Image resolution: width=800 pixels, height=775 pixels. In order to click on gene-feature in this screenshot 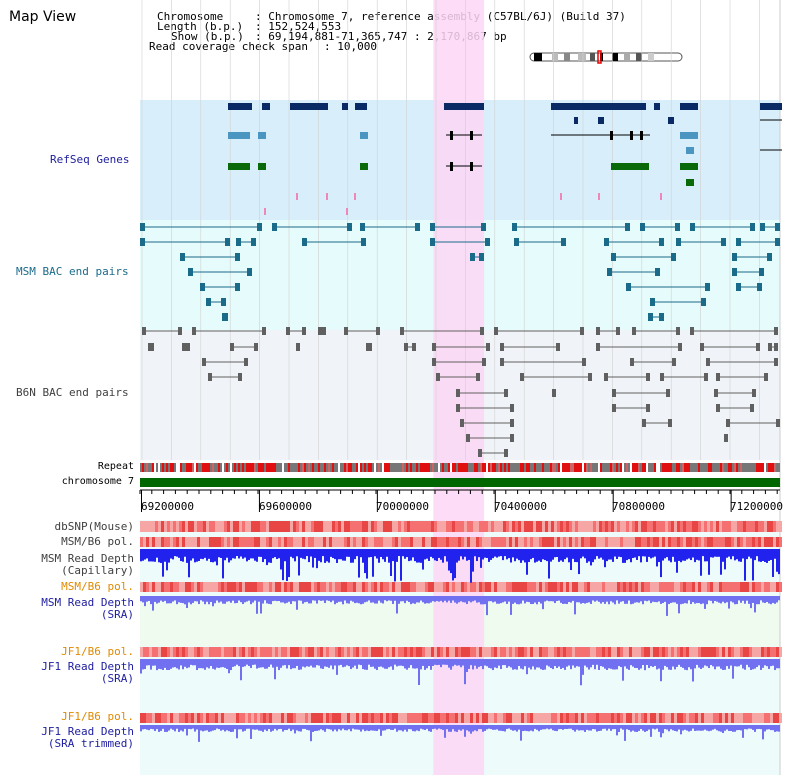, I will do `click(262, 135)`.